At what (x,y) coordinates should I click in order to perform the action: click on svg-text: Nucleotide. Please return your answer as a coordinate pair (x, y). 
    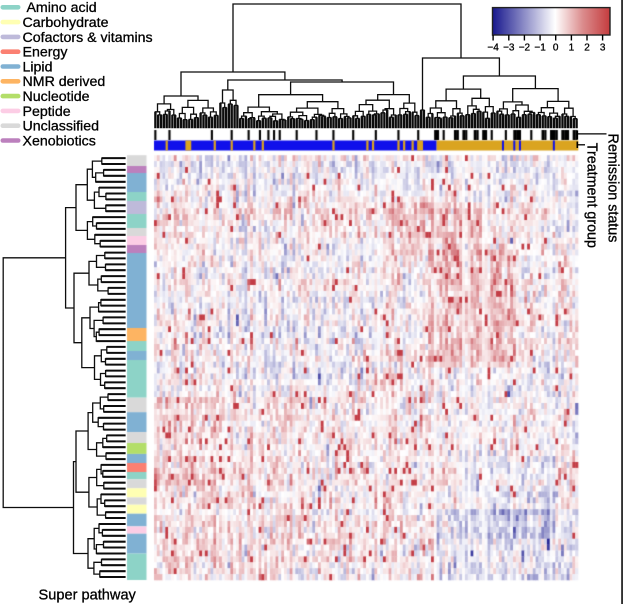
    Looking at the image, I should click on (56, 97).